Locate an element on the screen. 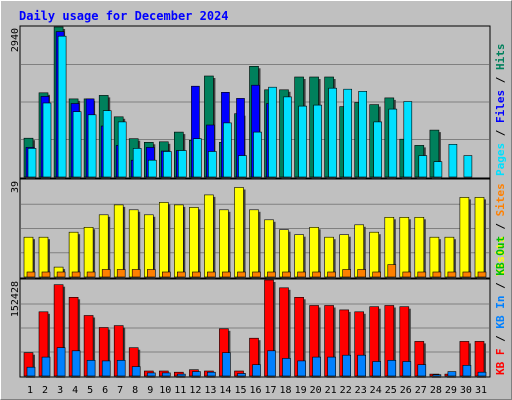  x-tick-label: 14 is located at coordinates (225, 390).